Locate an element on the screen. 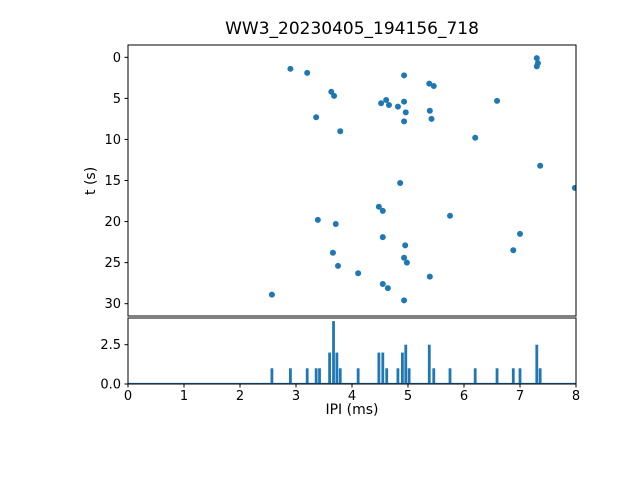 The height and width of the screenshot is (480, 640). y-tick-label: 25 is located at coordinates (112, 263).